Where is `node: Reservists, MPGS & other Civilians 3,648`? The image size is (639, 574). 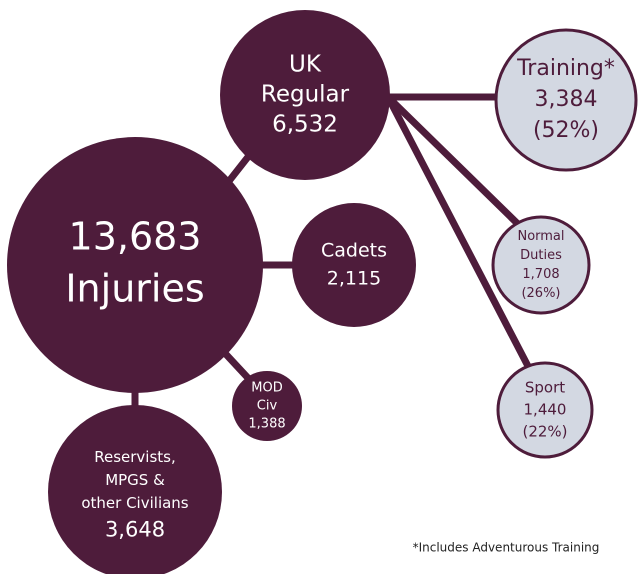
node: Reservists, MPGS & other Civilians 3,648 is located at coordinates (135, 489).